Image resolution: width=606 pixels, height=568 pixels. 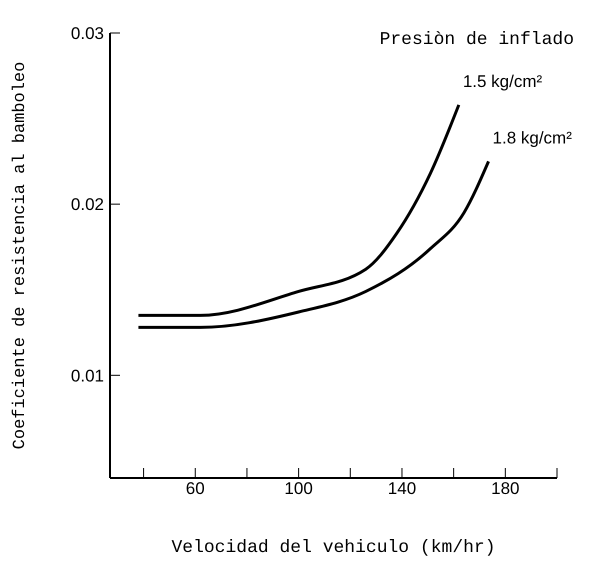 I want to click on annotation: Presiòn de inflado, so click(x=477, y=40).